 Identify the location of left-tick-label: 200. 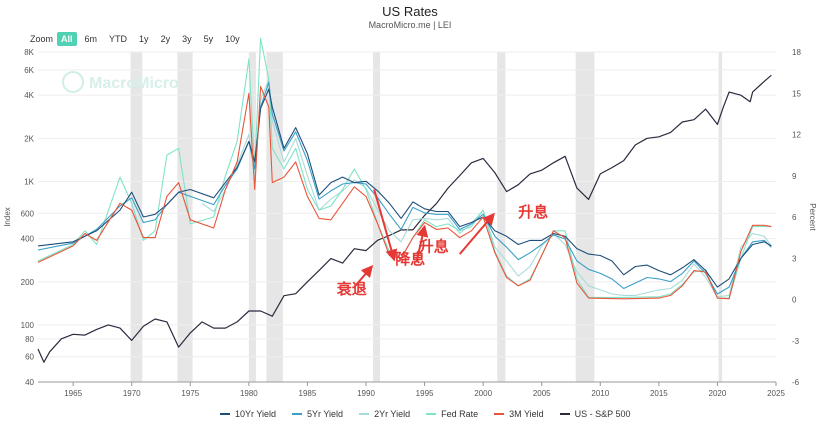
(28, 282).